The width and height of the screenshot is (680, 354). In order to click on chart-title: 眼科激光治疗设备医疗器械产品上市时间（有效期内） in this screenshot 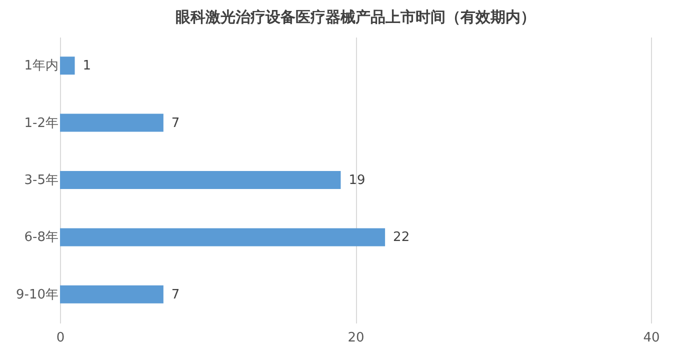, I will do `click(356, 17)`.